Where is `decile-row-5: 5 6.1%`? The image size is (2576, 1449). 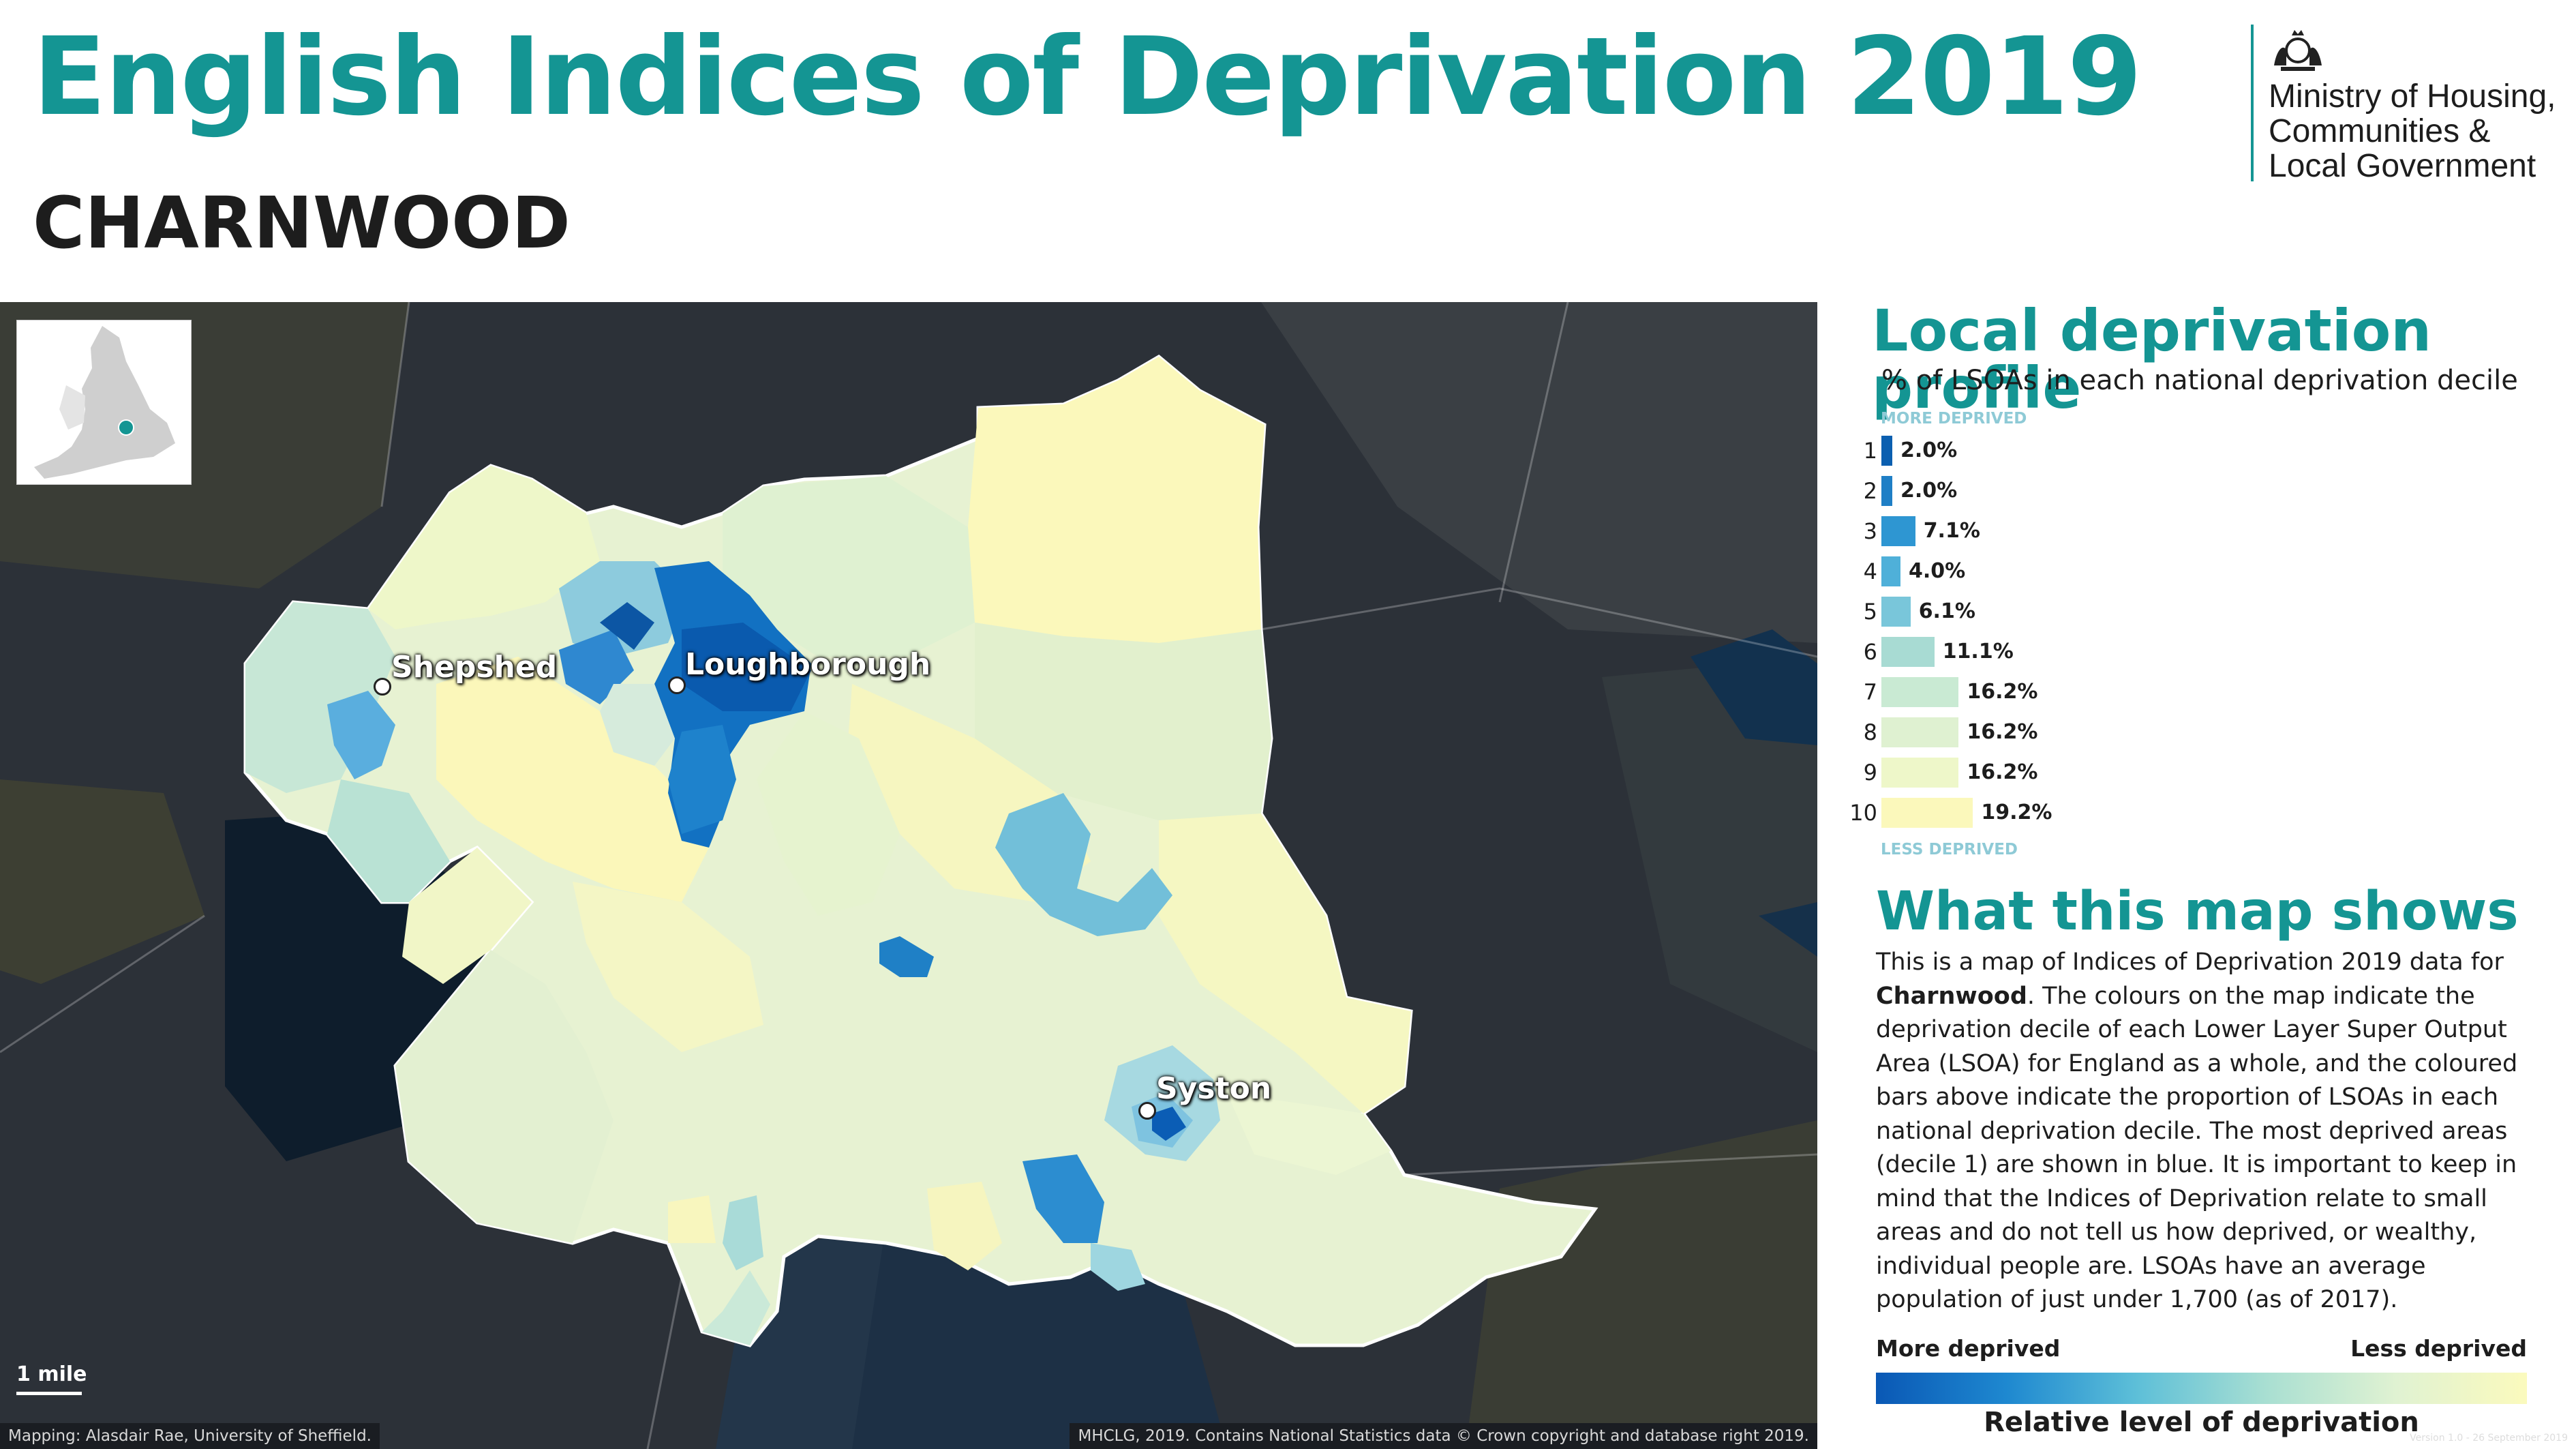
decile-row-5: 5 6.1% is located at coordinates (2083, 614).